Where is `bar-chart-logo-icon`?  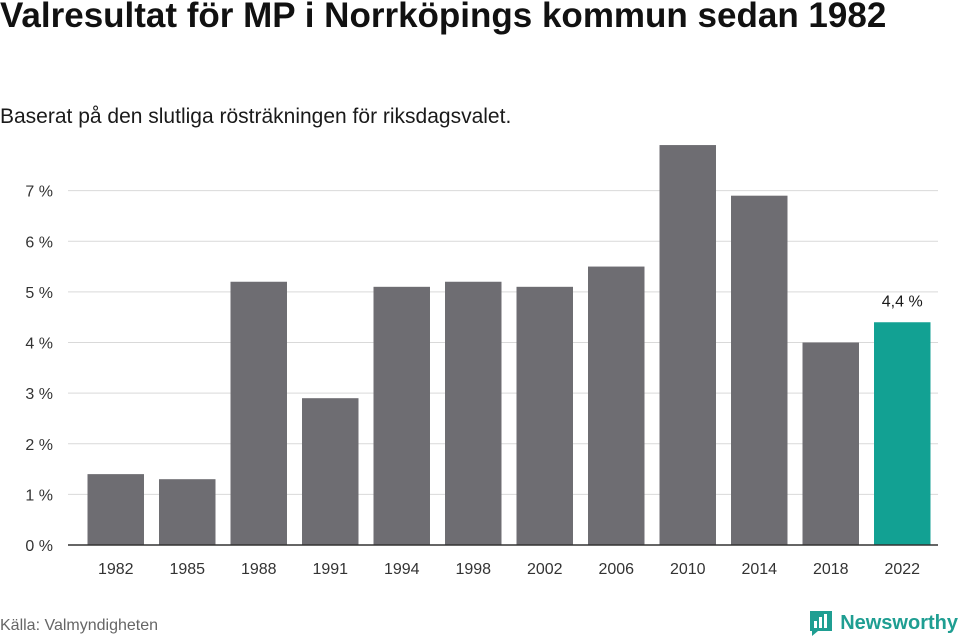
bar-chart-logo-icon is located at coordinates (821, 623).